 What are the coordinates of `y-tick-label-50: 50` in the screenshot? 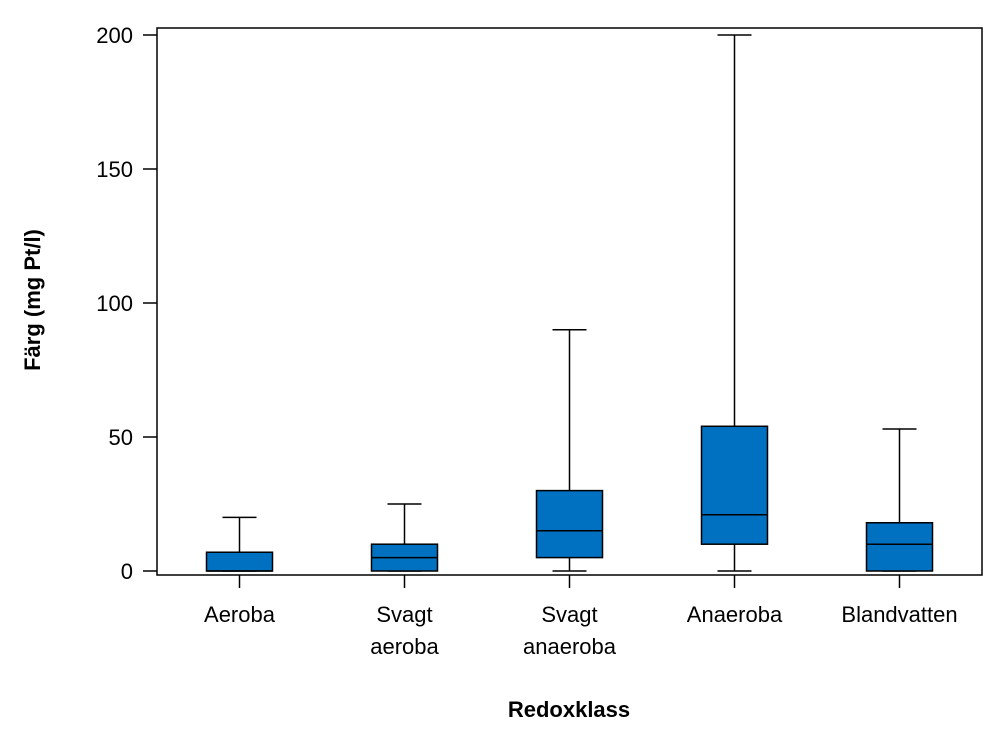 It's located at (121, 437).